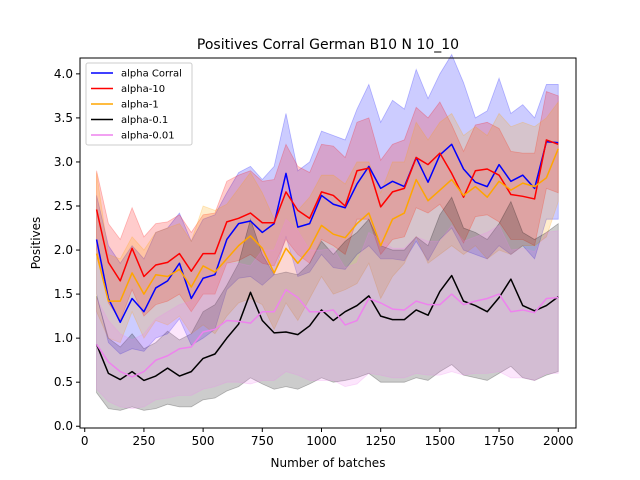  What do you see at coordinates (499, 441) in the screenshot?
I see `x-tick-label: 1750` at bounding box center [499, 441].